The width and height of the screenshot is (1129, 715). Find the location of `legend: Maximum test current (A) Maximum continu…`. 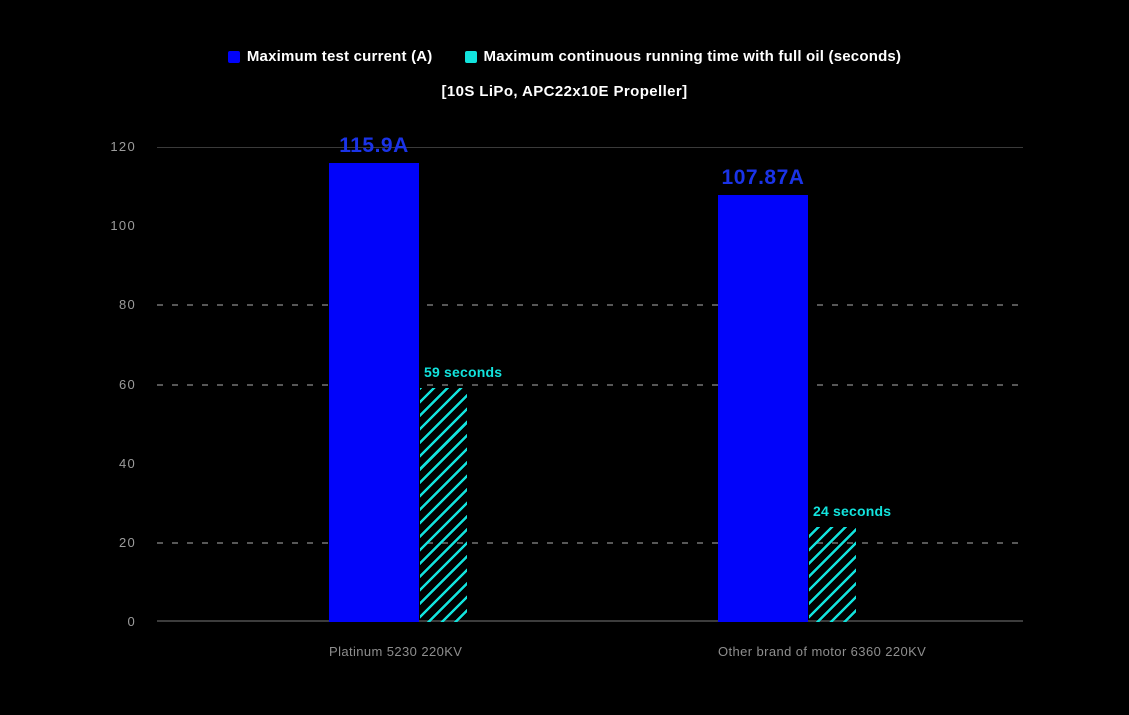

legend: Maximum test current (A) Maximum continu… is located at coordinates (564, 56).